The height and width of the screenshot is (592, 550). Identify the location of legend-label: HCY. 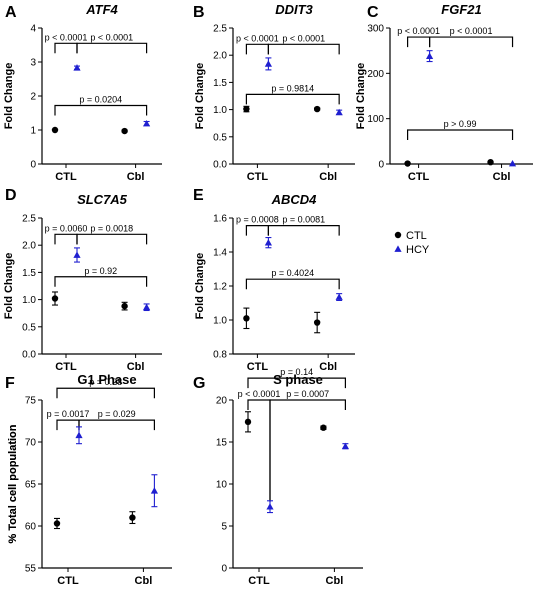
(418, 250).